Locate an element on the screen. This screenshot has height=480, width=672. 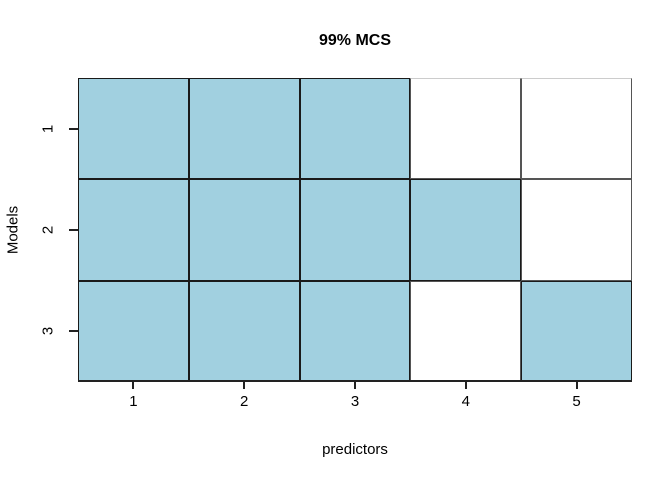
x-tick-label: 2 is located at coordinates (244, 401).